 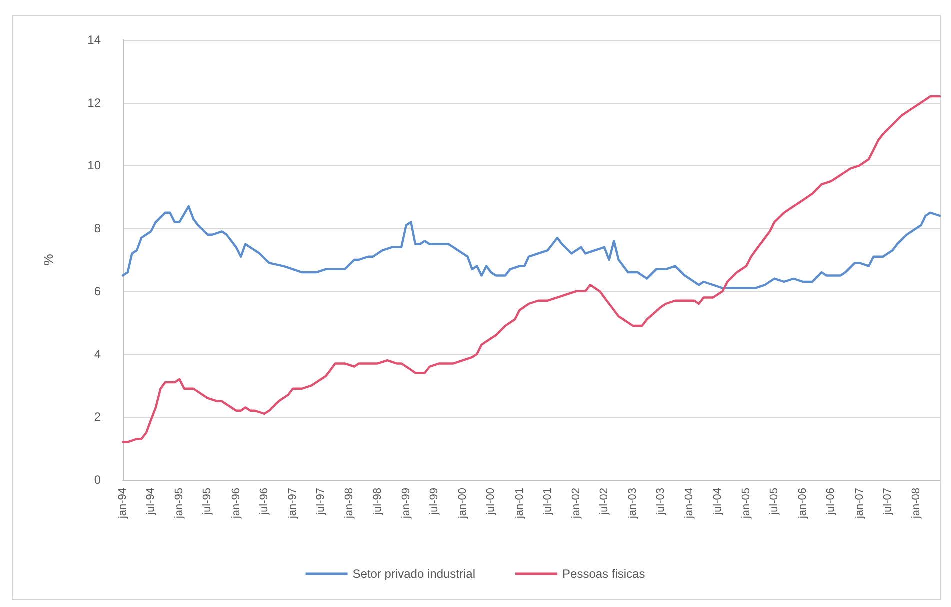 What do you see at coordinates (378, 502) in the screenshot?
I see `x-tick-label: jul-98` at bounding box center [378, 502].